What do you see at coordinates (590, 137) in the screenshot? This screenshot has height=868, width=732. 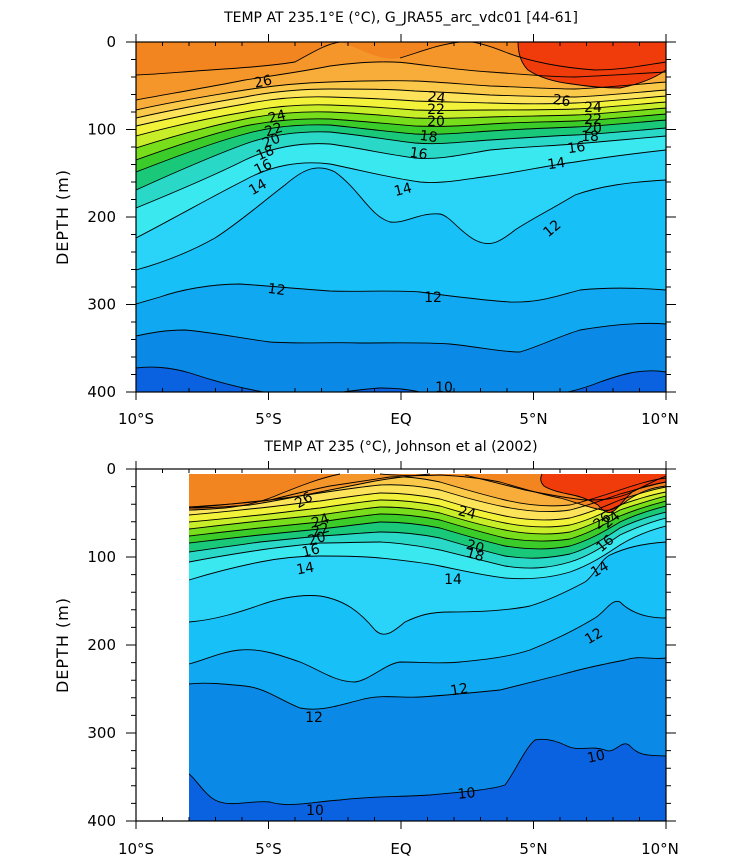 I see `contour-label: 18` at bounding box center [590, 137].